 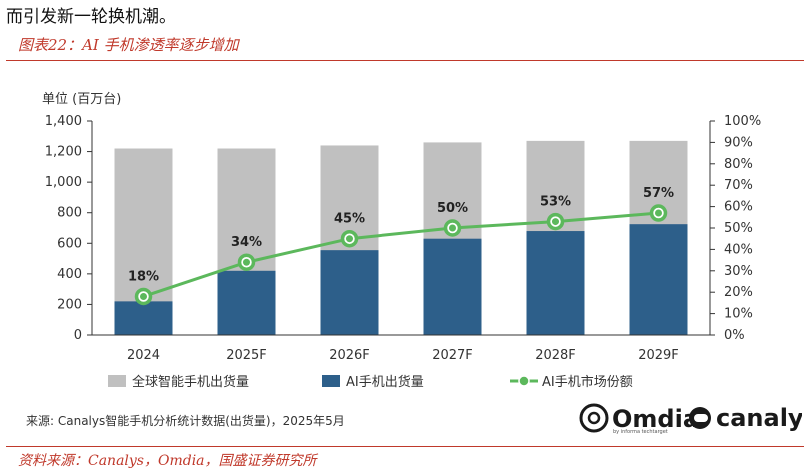 What do you see at coordinates (742, 121) in the screenshot?
I see `y2-tick-label: 100%` at bounding box center [742, 121].